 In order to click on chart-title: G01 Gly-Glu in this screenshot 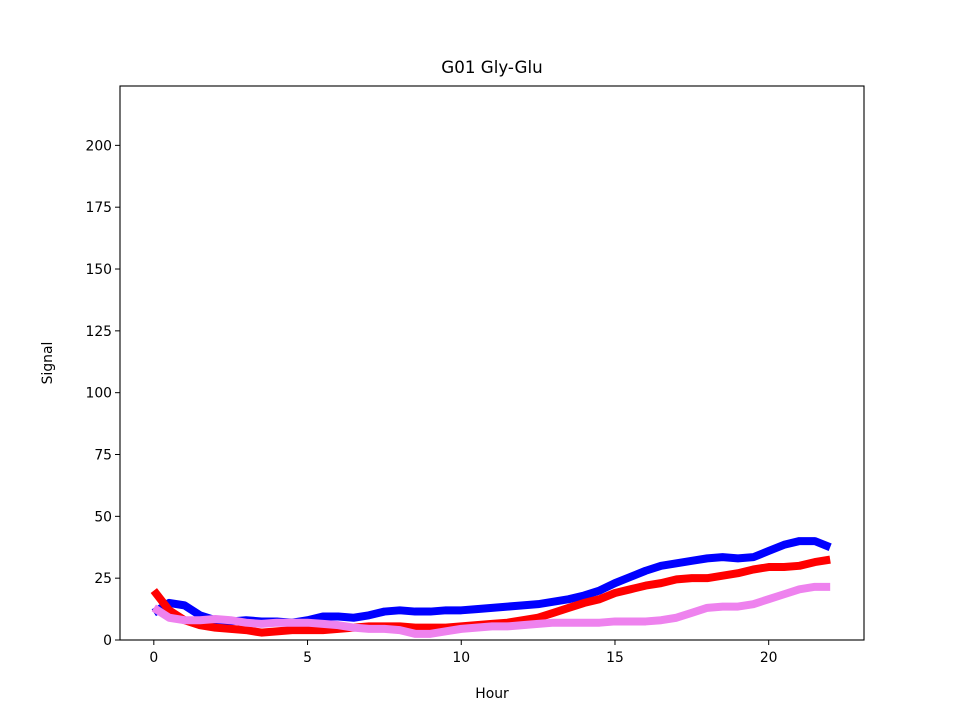, I will do `click(491, 67)`.